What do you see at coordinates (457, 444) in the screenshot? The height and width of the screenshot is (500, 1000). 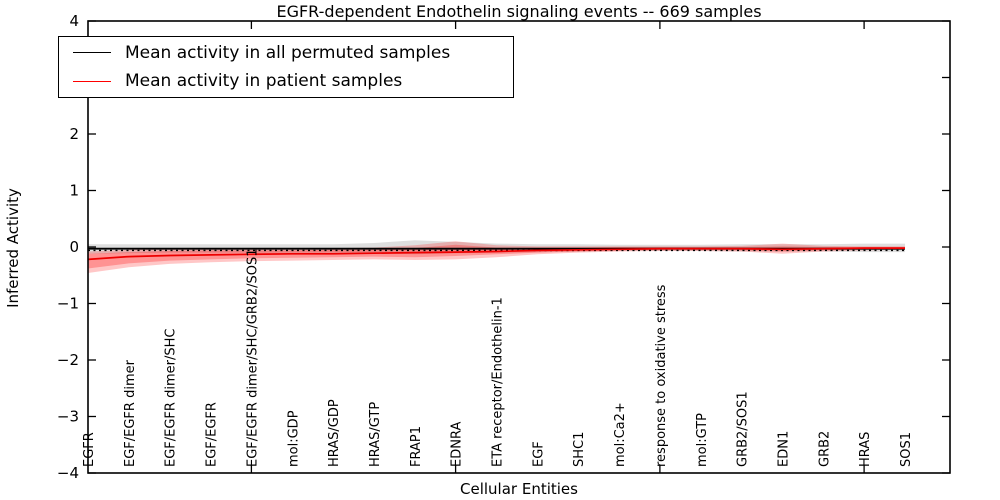 I see `x-category-label: EDNRA` at bounding box center [457, 444].